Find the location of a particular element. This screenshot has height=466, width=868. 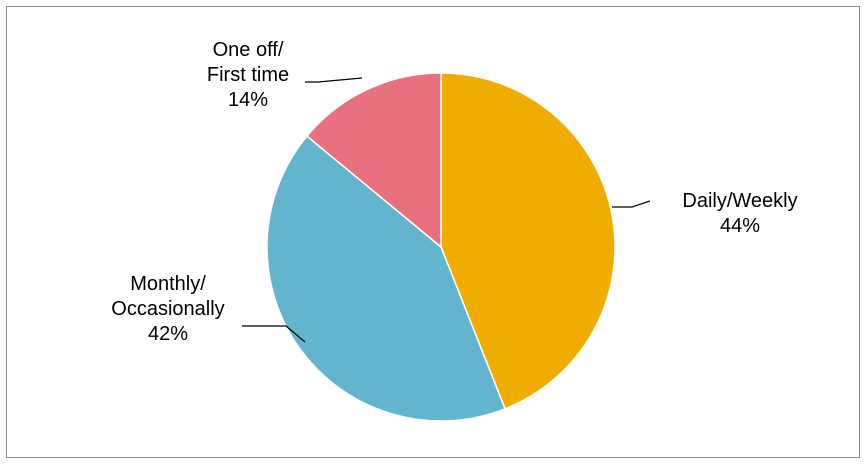

data-label-monthly-occasionally: Monthly/Occasionally 42% is located at coordinates (167, 309).